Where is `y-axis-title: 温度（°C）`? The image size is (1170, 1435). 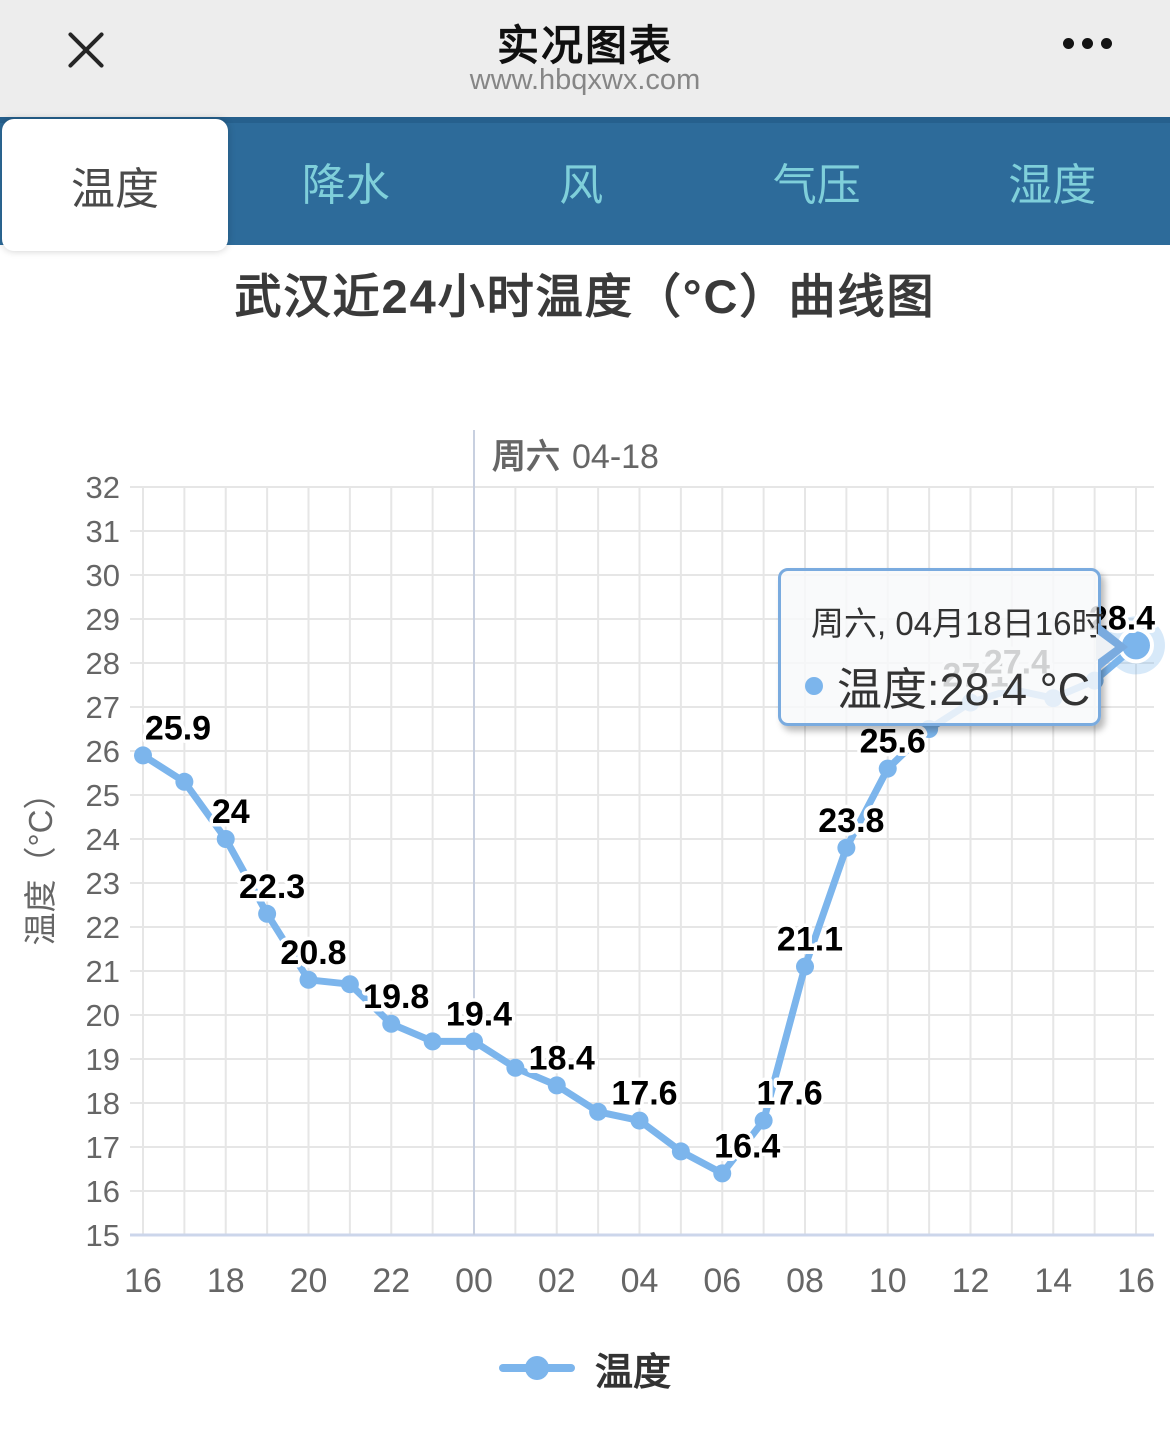
y-axis-title: 温度（°C） is located at coordinates (40, 860).